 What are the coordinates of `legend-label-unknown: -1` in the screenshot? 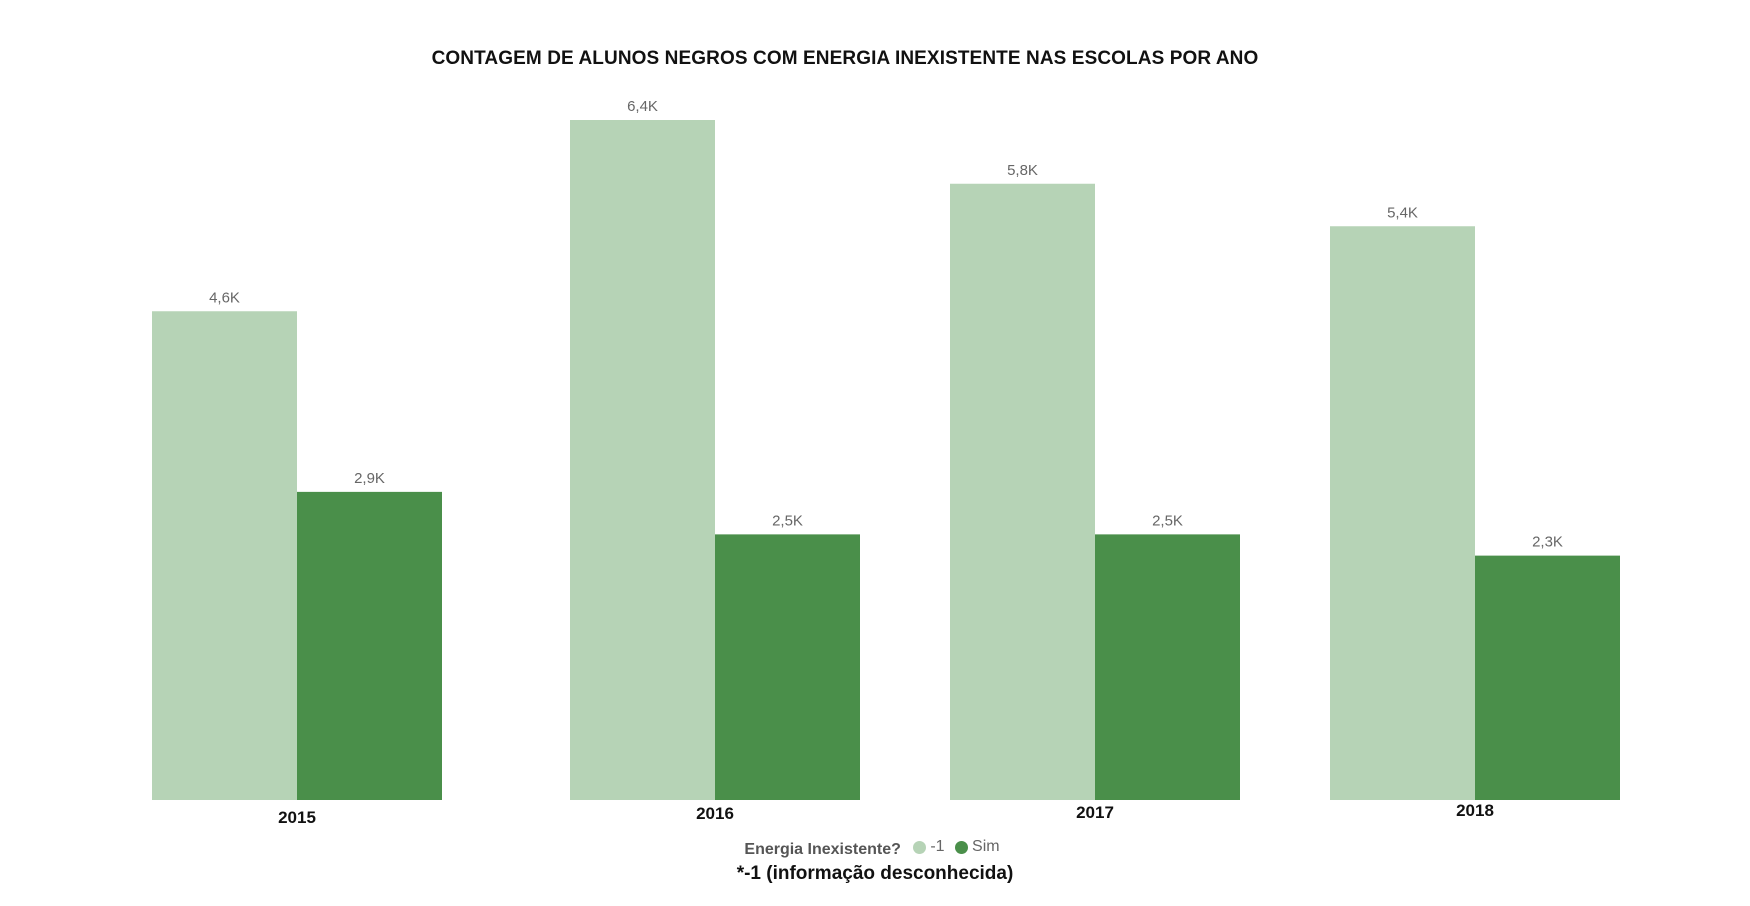 It's located at (937, 846).